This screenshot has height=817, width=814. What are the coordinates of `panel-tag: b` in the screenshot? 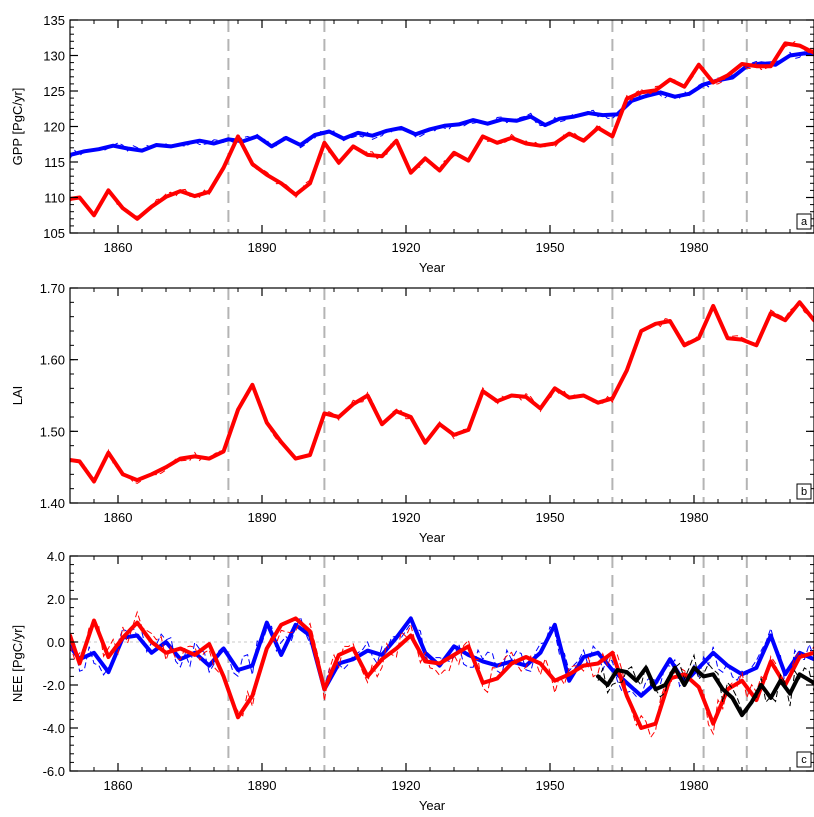 It's located at (804, 492).